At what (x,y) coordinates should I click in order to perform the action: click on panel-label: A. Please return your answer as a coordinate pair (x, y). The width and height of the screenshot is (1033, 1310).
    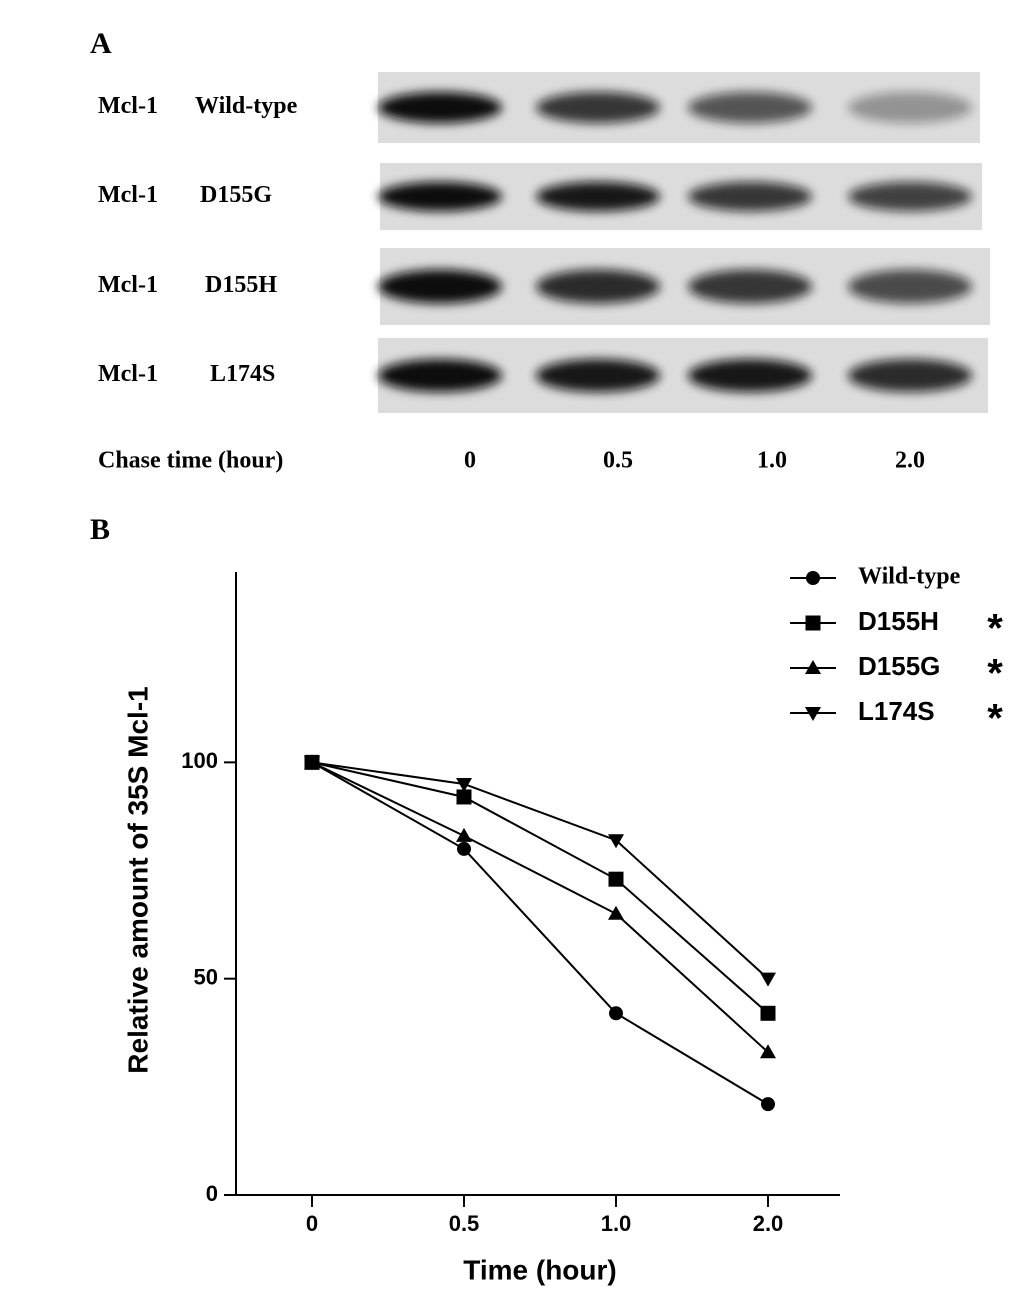
    Looking at the image, I should click on (101, 43).